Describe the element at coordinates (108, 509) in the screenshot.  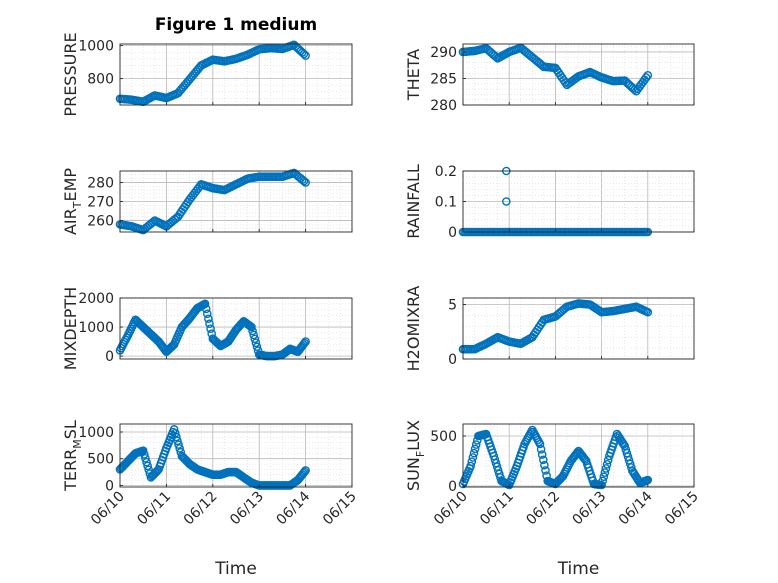
I see `x-tick-label: 06/10` at that location.